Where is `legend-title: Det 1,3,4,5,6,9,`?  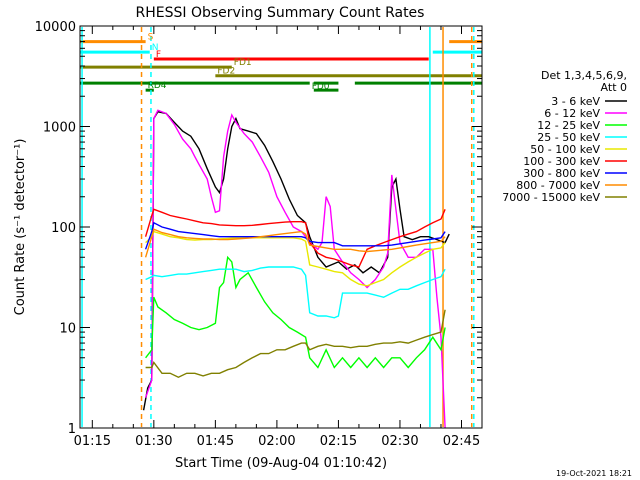 legend-title: Det 1,3,4,5,6,9, is located at coordinates (584, 75).